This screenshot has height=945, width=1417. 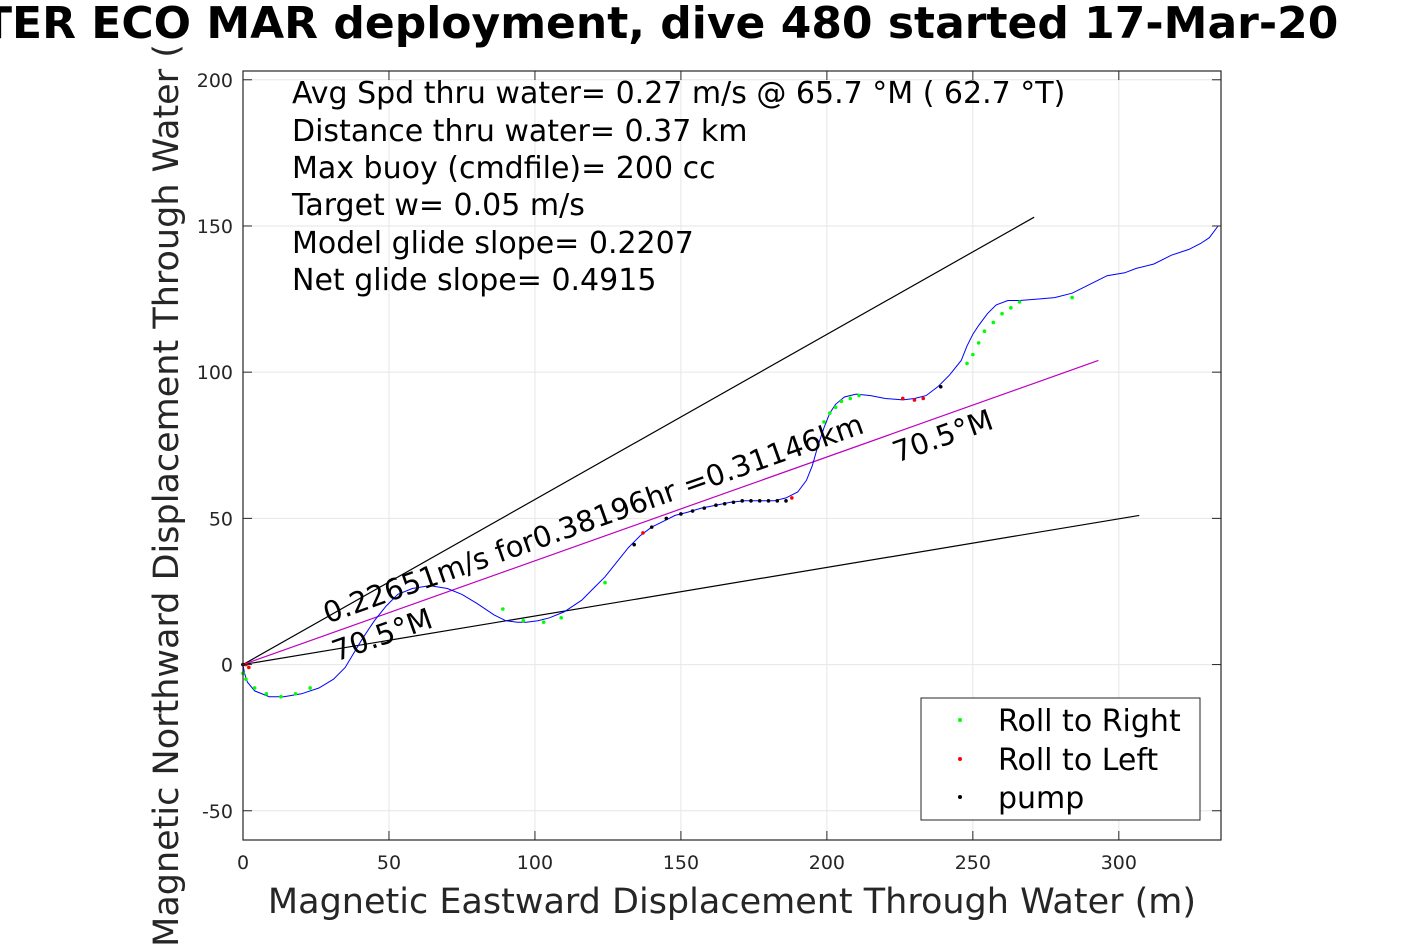 What do you see at coordinates (942, 436) in the screenshot?
I see `heading-annotation-far: 70.5°M` at bounding box center [942, 436].